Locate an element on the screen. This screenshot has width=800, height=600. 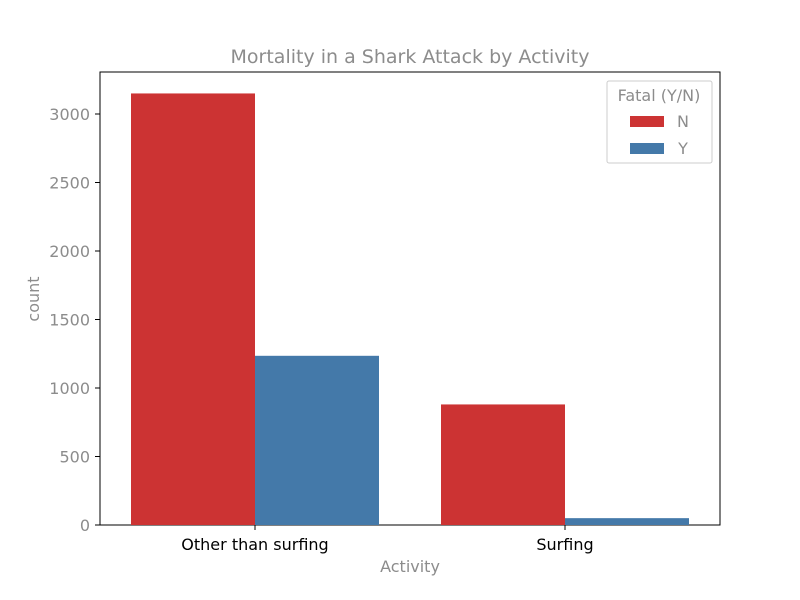
y-tick-label: 2000 is located at coordinates (69, 251).